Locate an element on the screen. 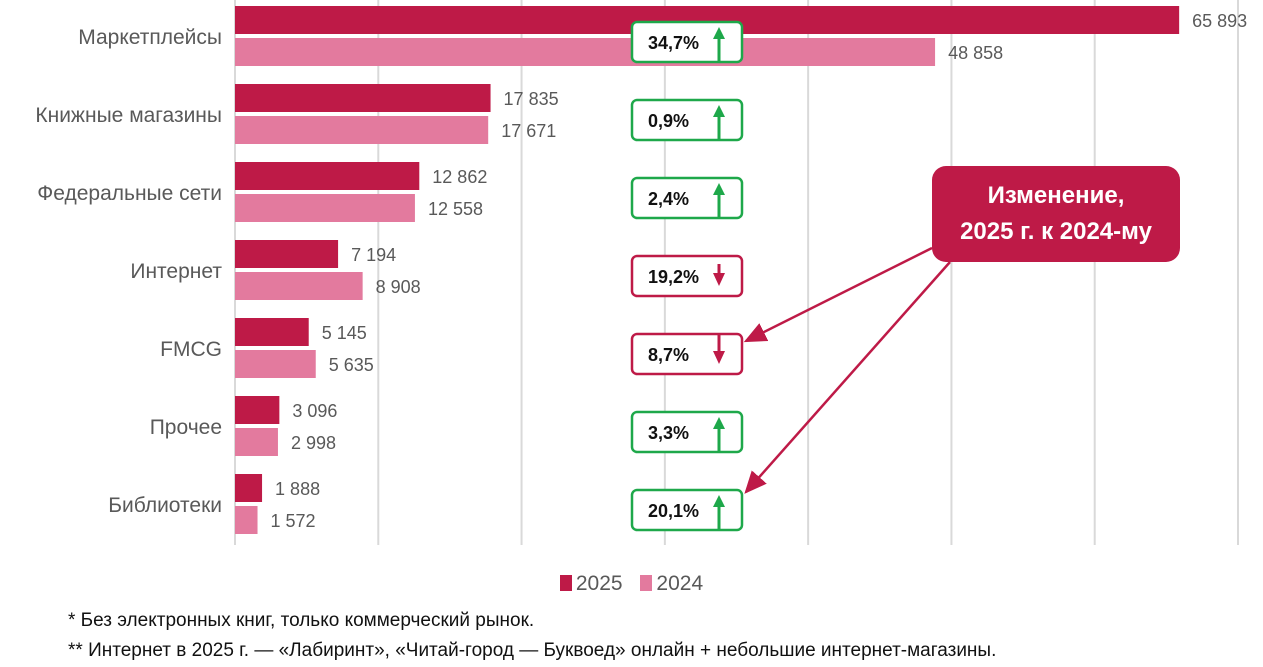  change-value: 19,2% is located at coordinates (673, 277).